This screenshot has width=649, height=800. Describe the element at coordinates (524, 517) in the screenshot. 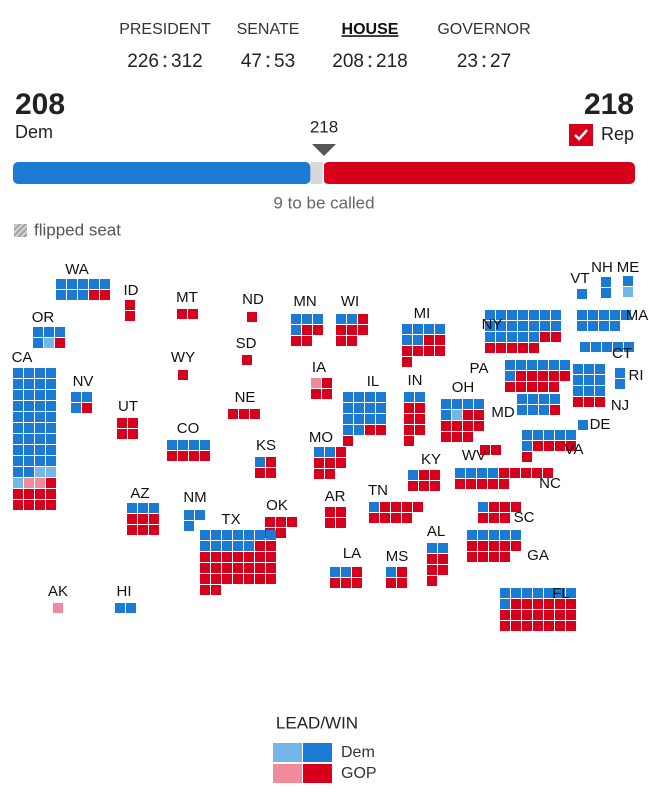

I see `state-label: SC` at that location.